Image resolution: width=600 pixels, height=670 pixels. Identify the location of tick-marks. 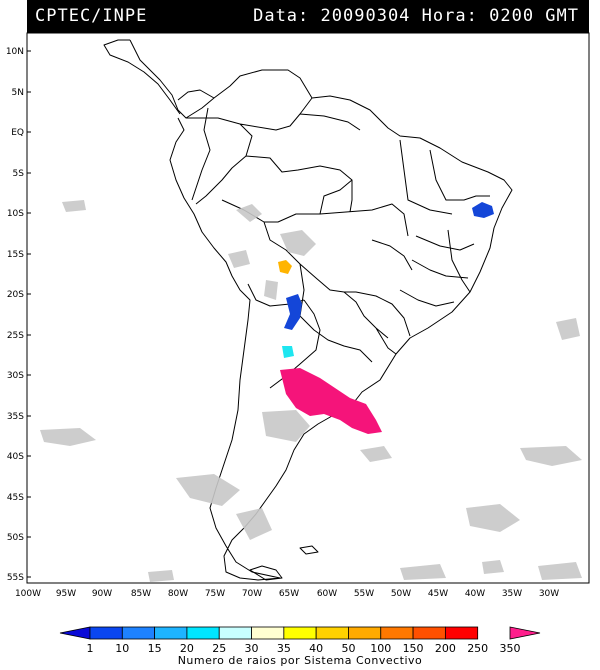
(29, 314).